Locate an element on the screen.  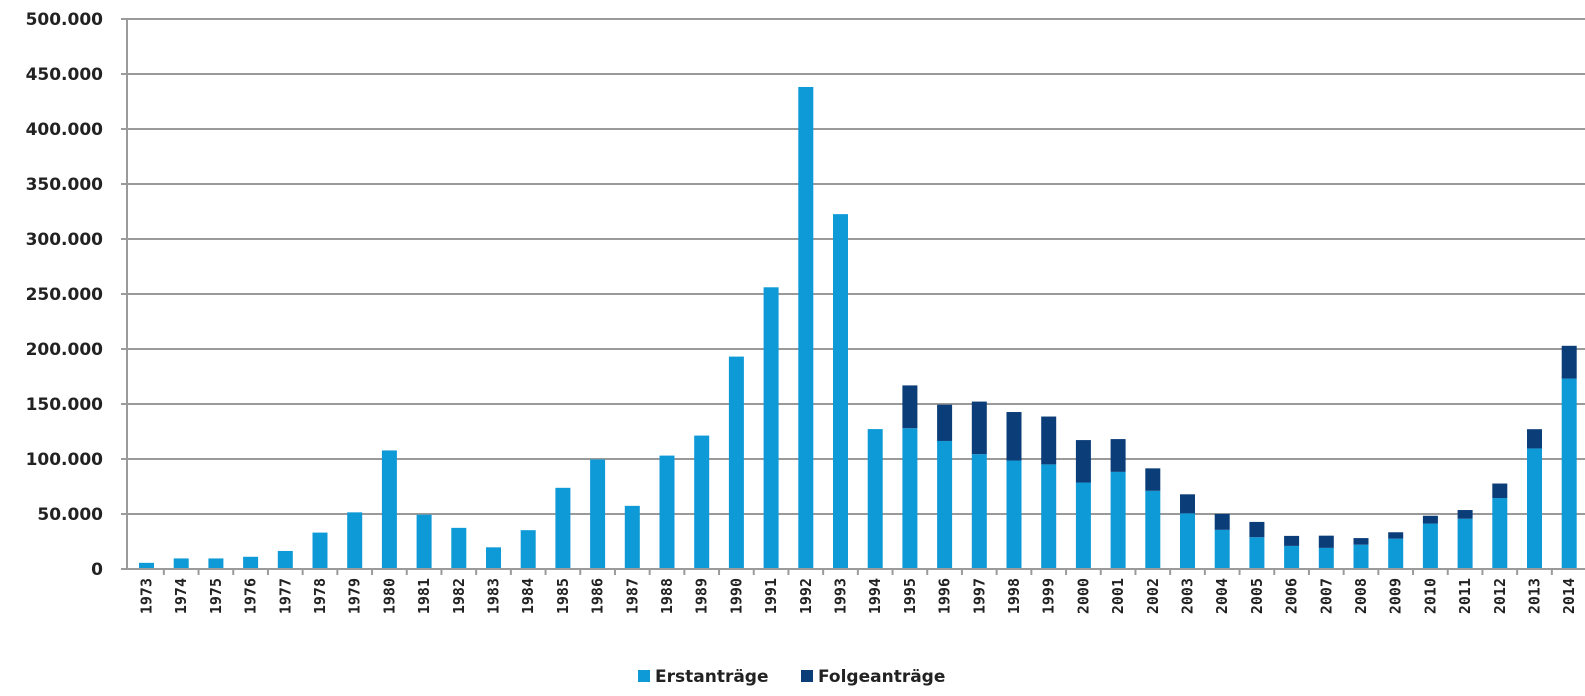
y-tick-label: 200.000 is located at coordinates (65, 350).